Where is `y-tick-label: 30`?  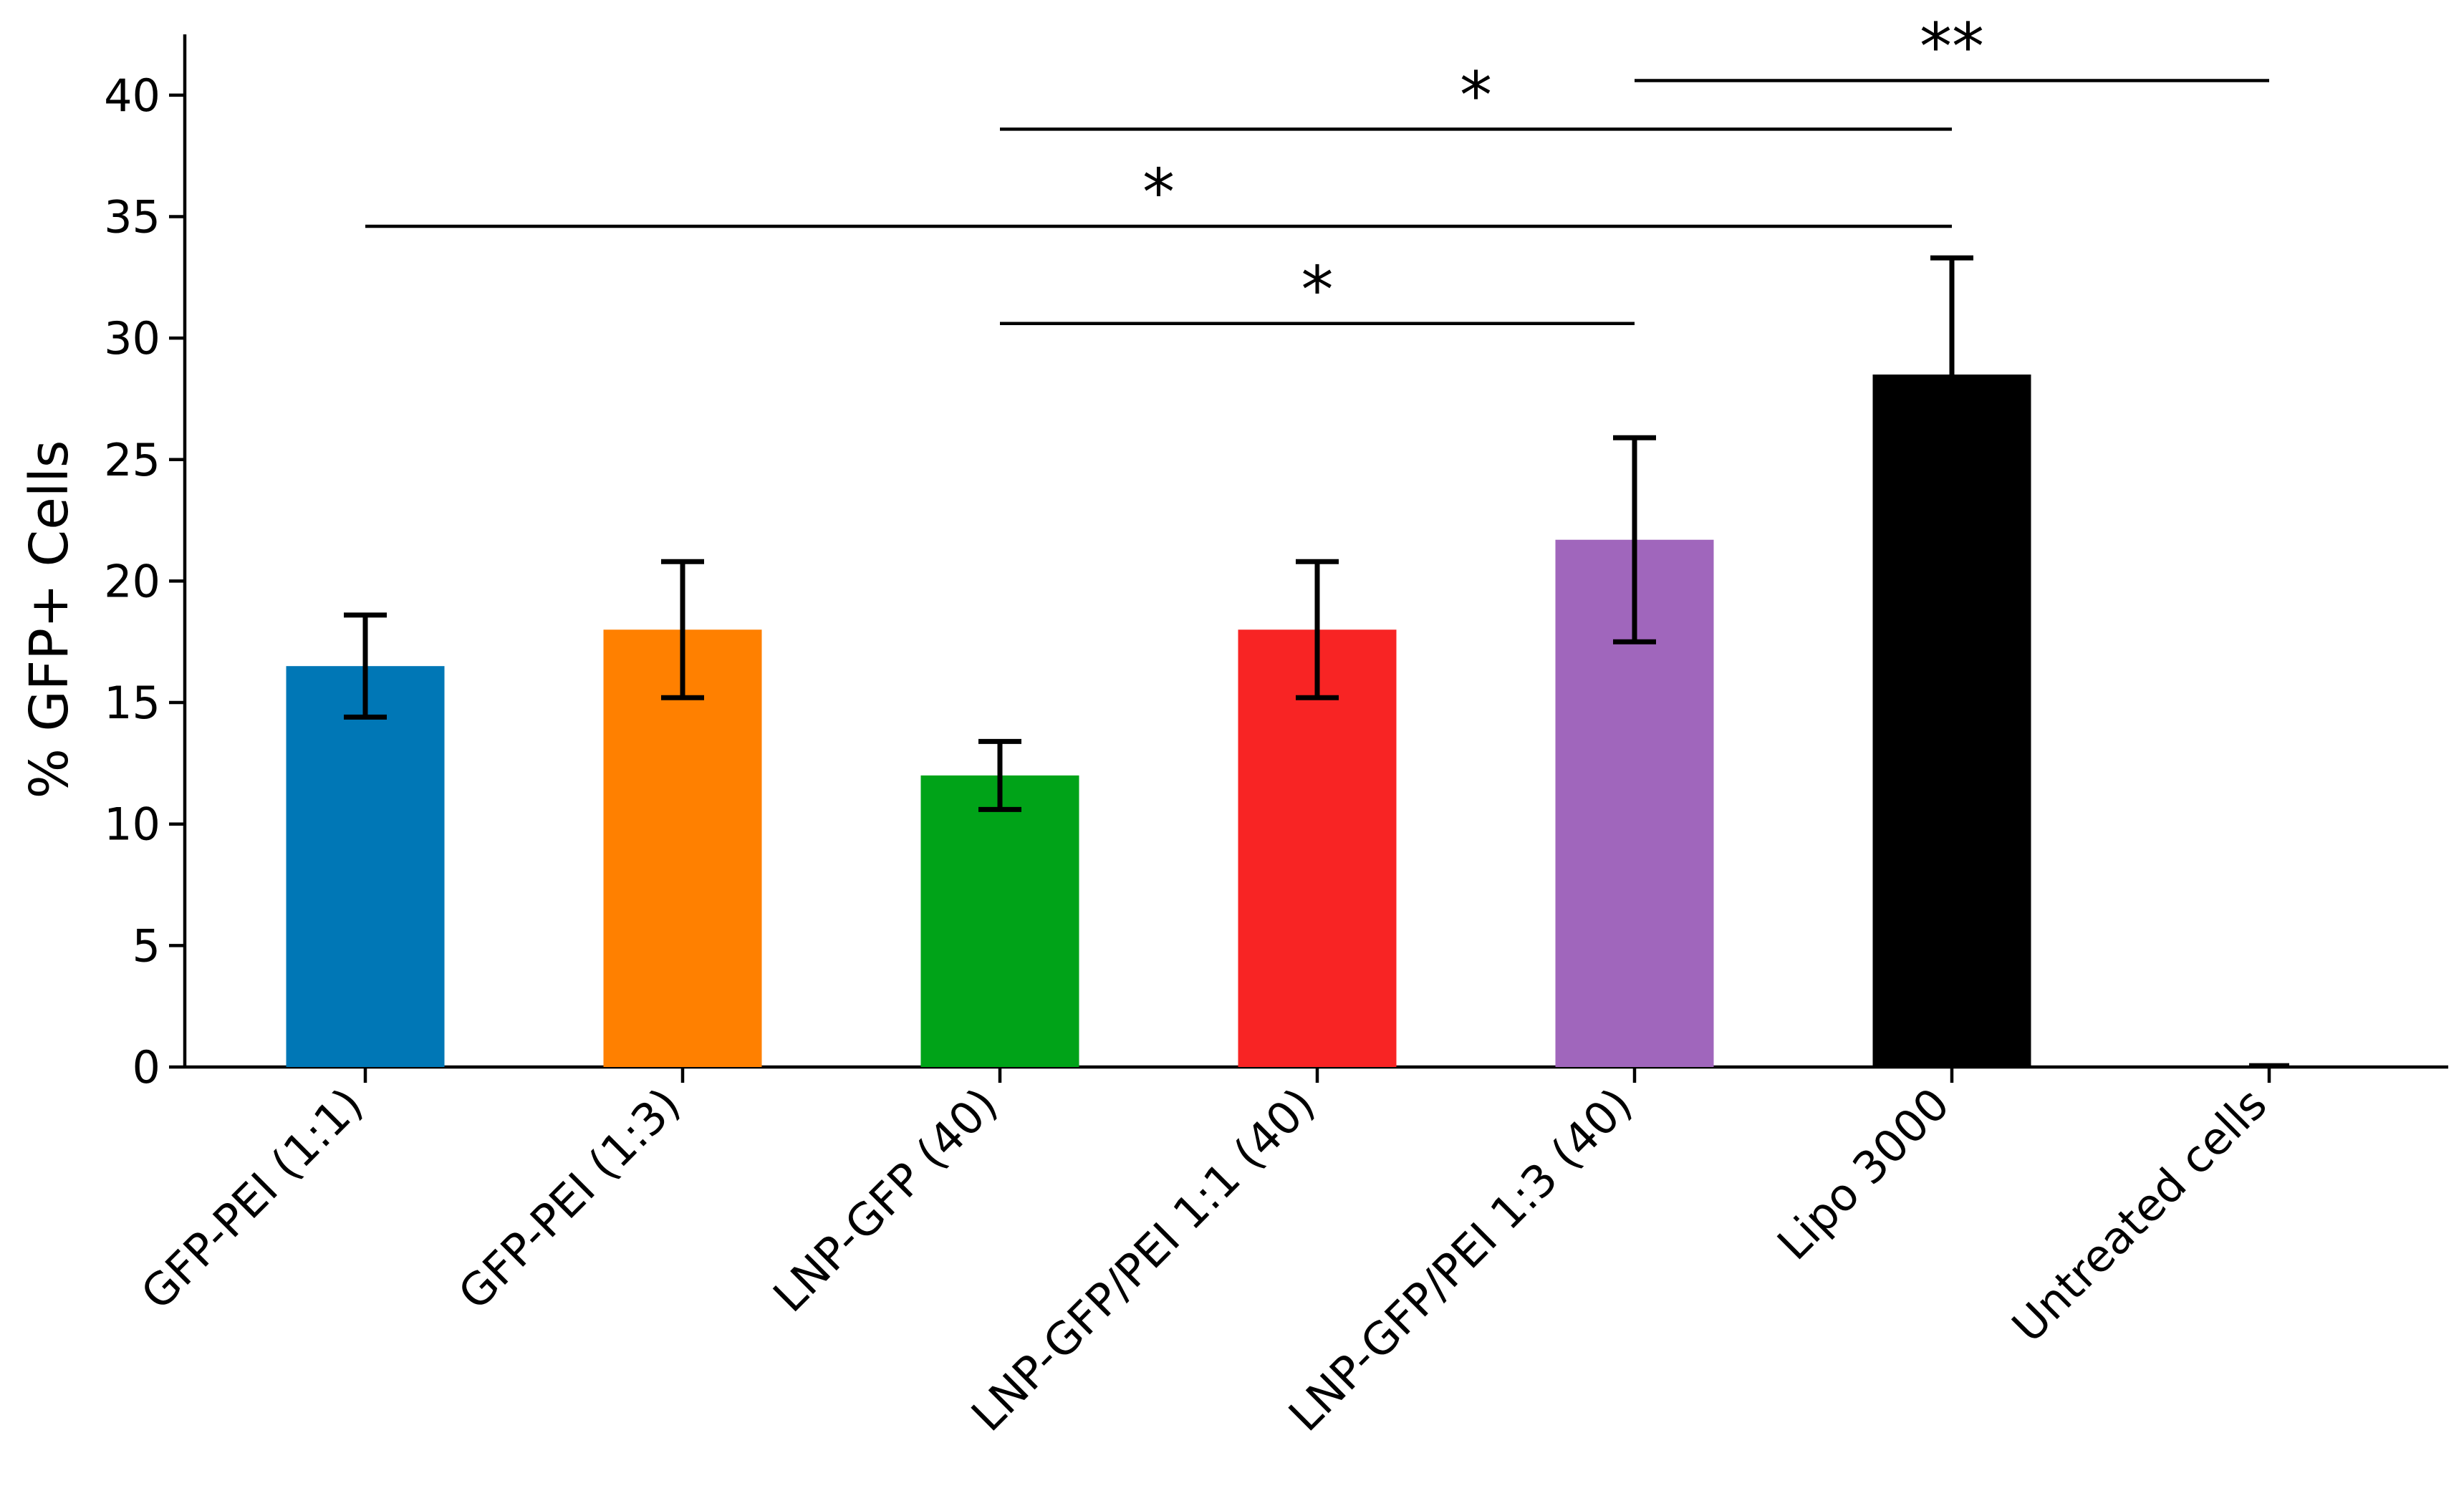
y-tick-label: 30 is located at coordinates (132, 339).